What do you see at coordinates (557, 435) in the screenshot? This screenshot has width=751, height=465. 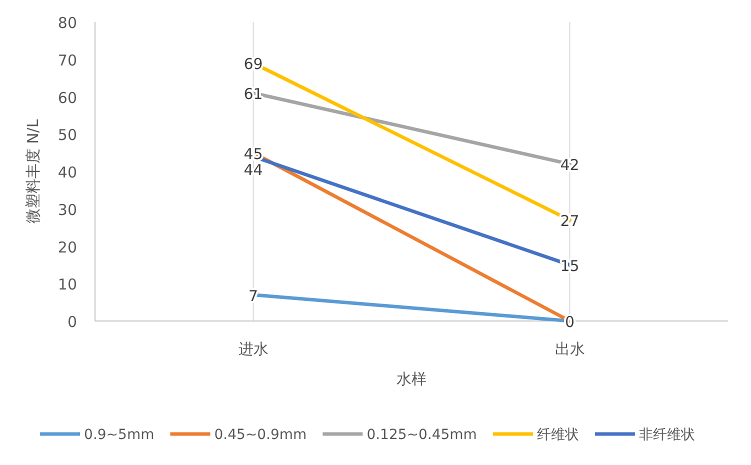 I see `legend-label: 纤维状` at bounding box center [557, 435].